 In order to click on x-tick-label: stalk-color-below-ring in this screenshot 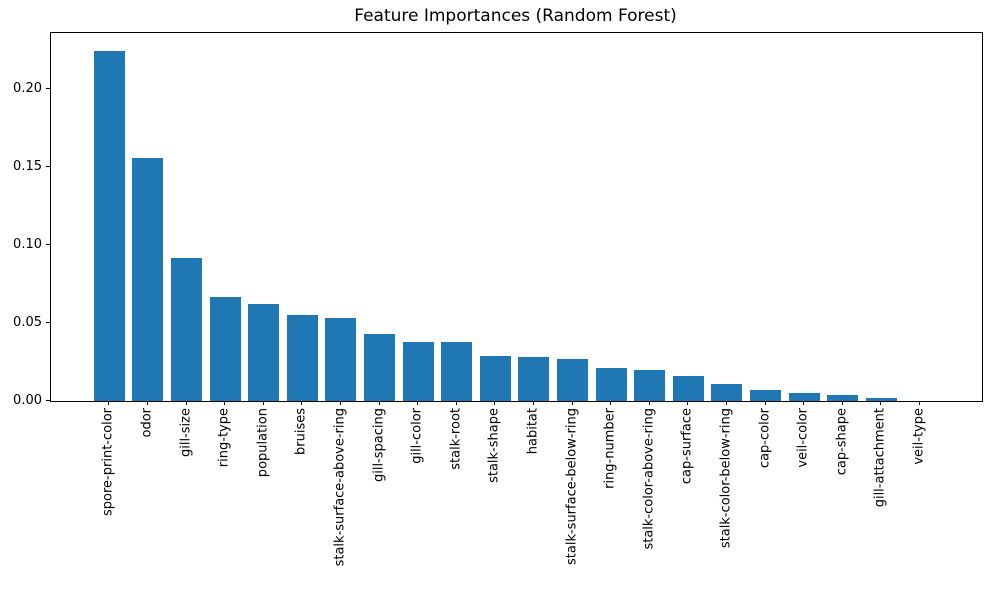, I will do `click(726, 478)`.